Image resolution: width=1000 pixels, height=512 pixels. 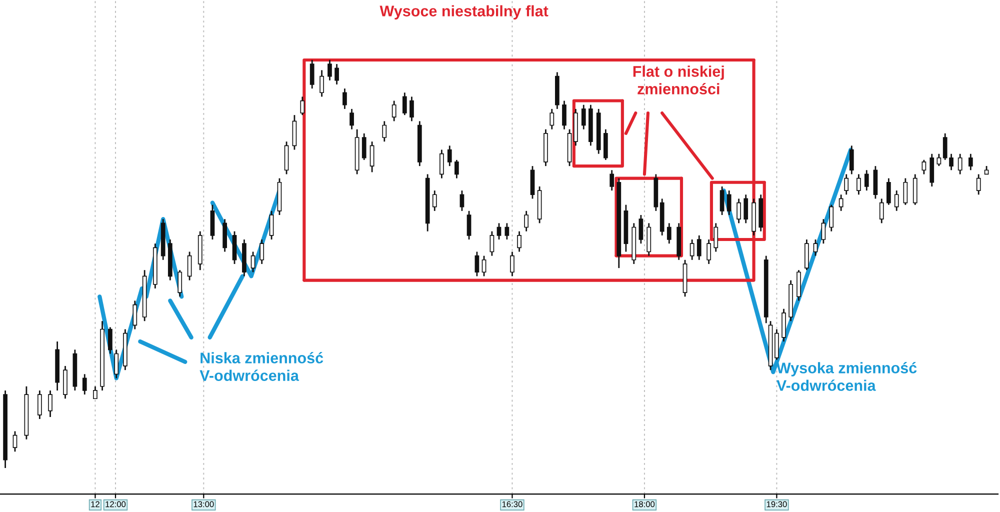 What do you see at coordinates (262, 366) in the screenshot?
I see `annotation: Niska zmienność V-odwrócenia` at bounding box center [262, 366].